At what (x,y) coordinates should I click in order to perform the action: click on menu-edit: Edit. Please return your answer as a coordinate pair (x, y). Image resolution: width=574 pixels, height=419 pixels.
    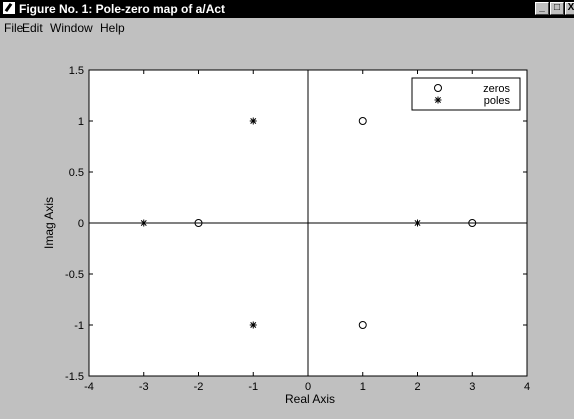
    Looking at the image, I should click on (32, 28).